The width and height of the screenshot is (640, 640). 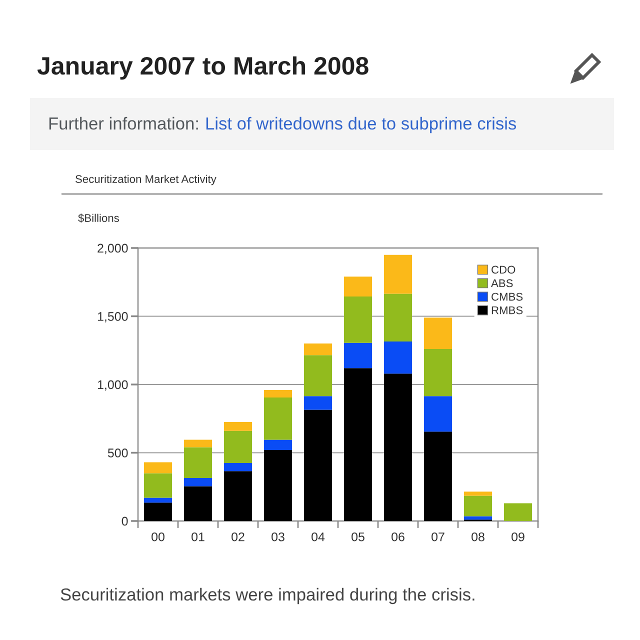 I want to click on x-tick-label: 09, so click(x=518, y=537).